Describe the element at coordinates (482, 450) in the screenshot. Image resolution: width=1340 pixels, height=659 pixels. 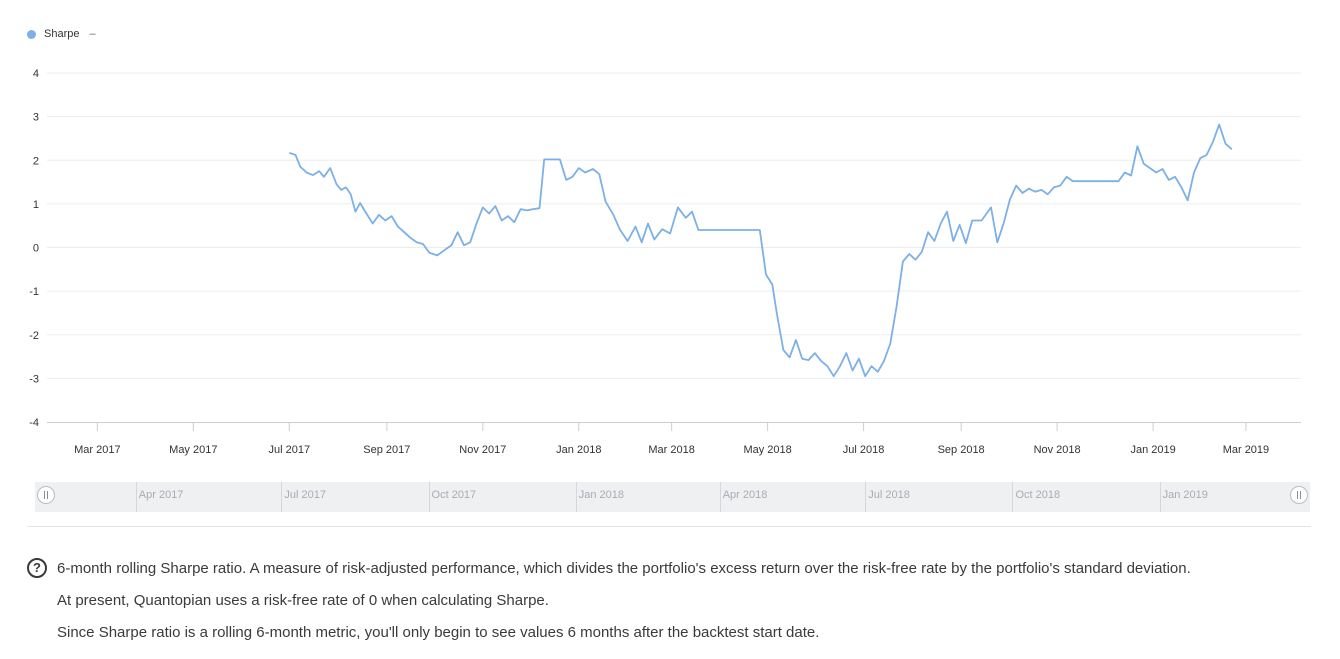
I see `x-tick-label: Nov 2017` at that location.